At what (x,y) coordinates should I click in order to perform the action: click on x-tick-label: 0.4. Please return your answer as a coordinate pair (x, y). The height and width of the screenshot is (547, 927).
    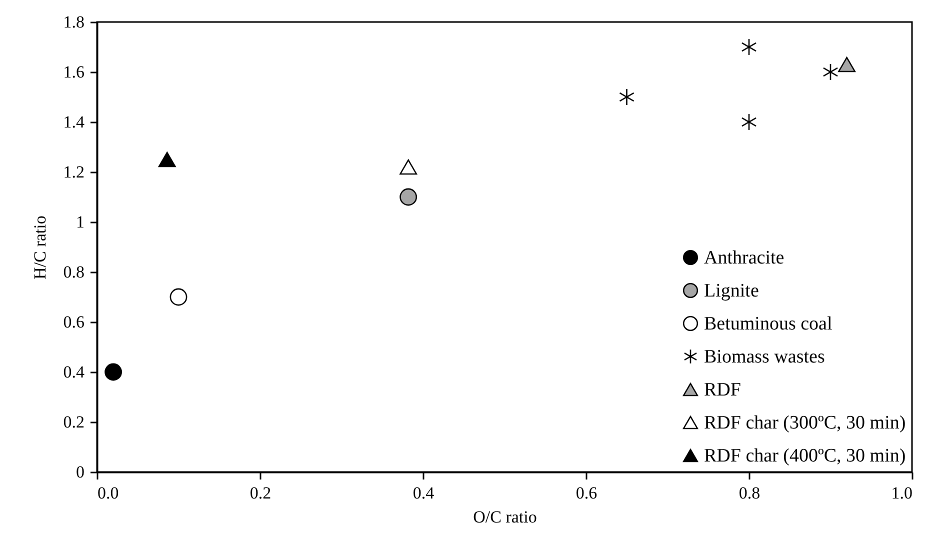
    Looking at the image, I should click on (423, 493).